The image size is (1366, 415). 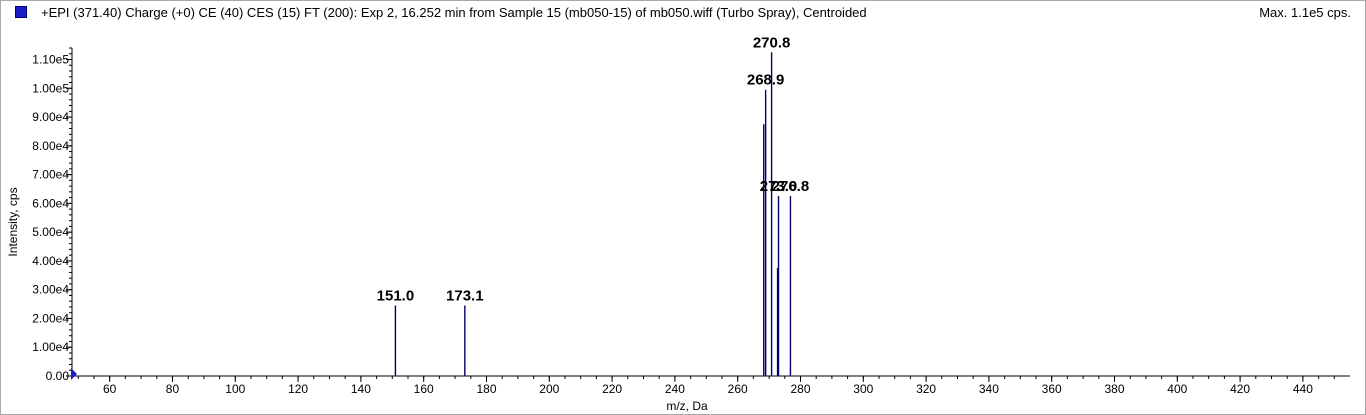 What do you see at coordinates (738, 389) in the screenshot?
I see `x-tick-label: 260` at bounding box center [738, 389].